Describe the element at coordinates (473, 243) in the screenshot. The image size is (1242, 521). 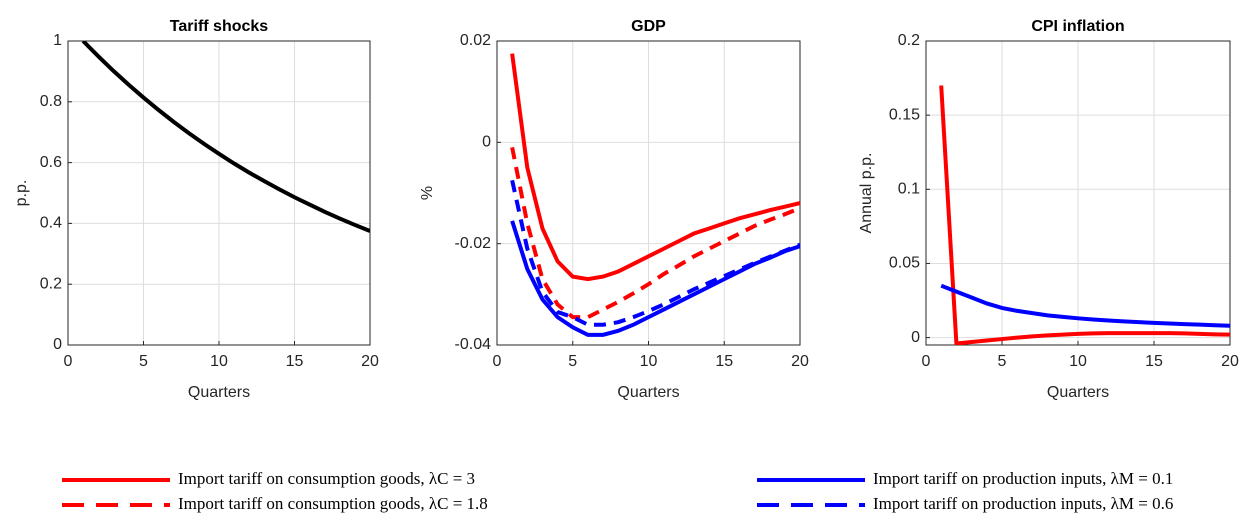
I see `y-tick-label: -0.02` at that location.